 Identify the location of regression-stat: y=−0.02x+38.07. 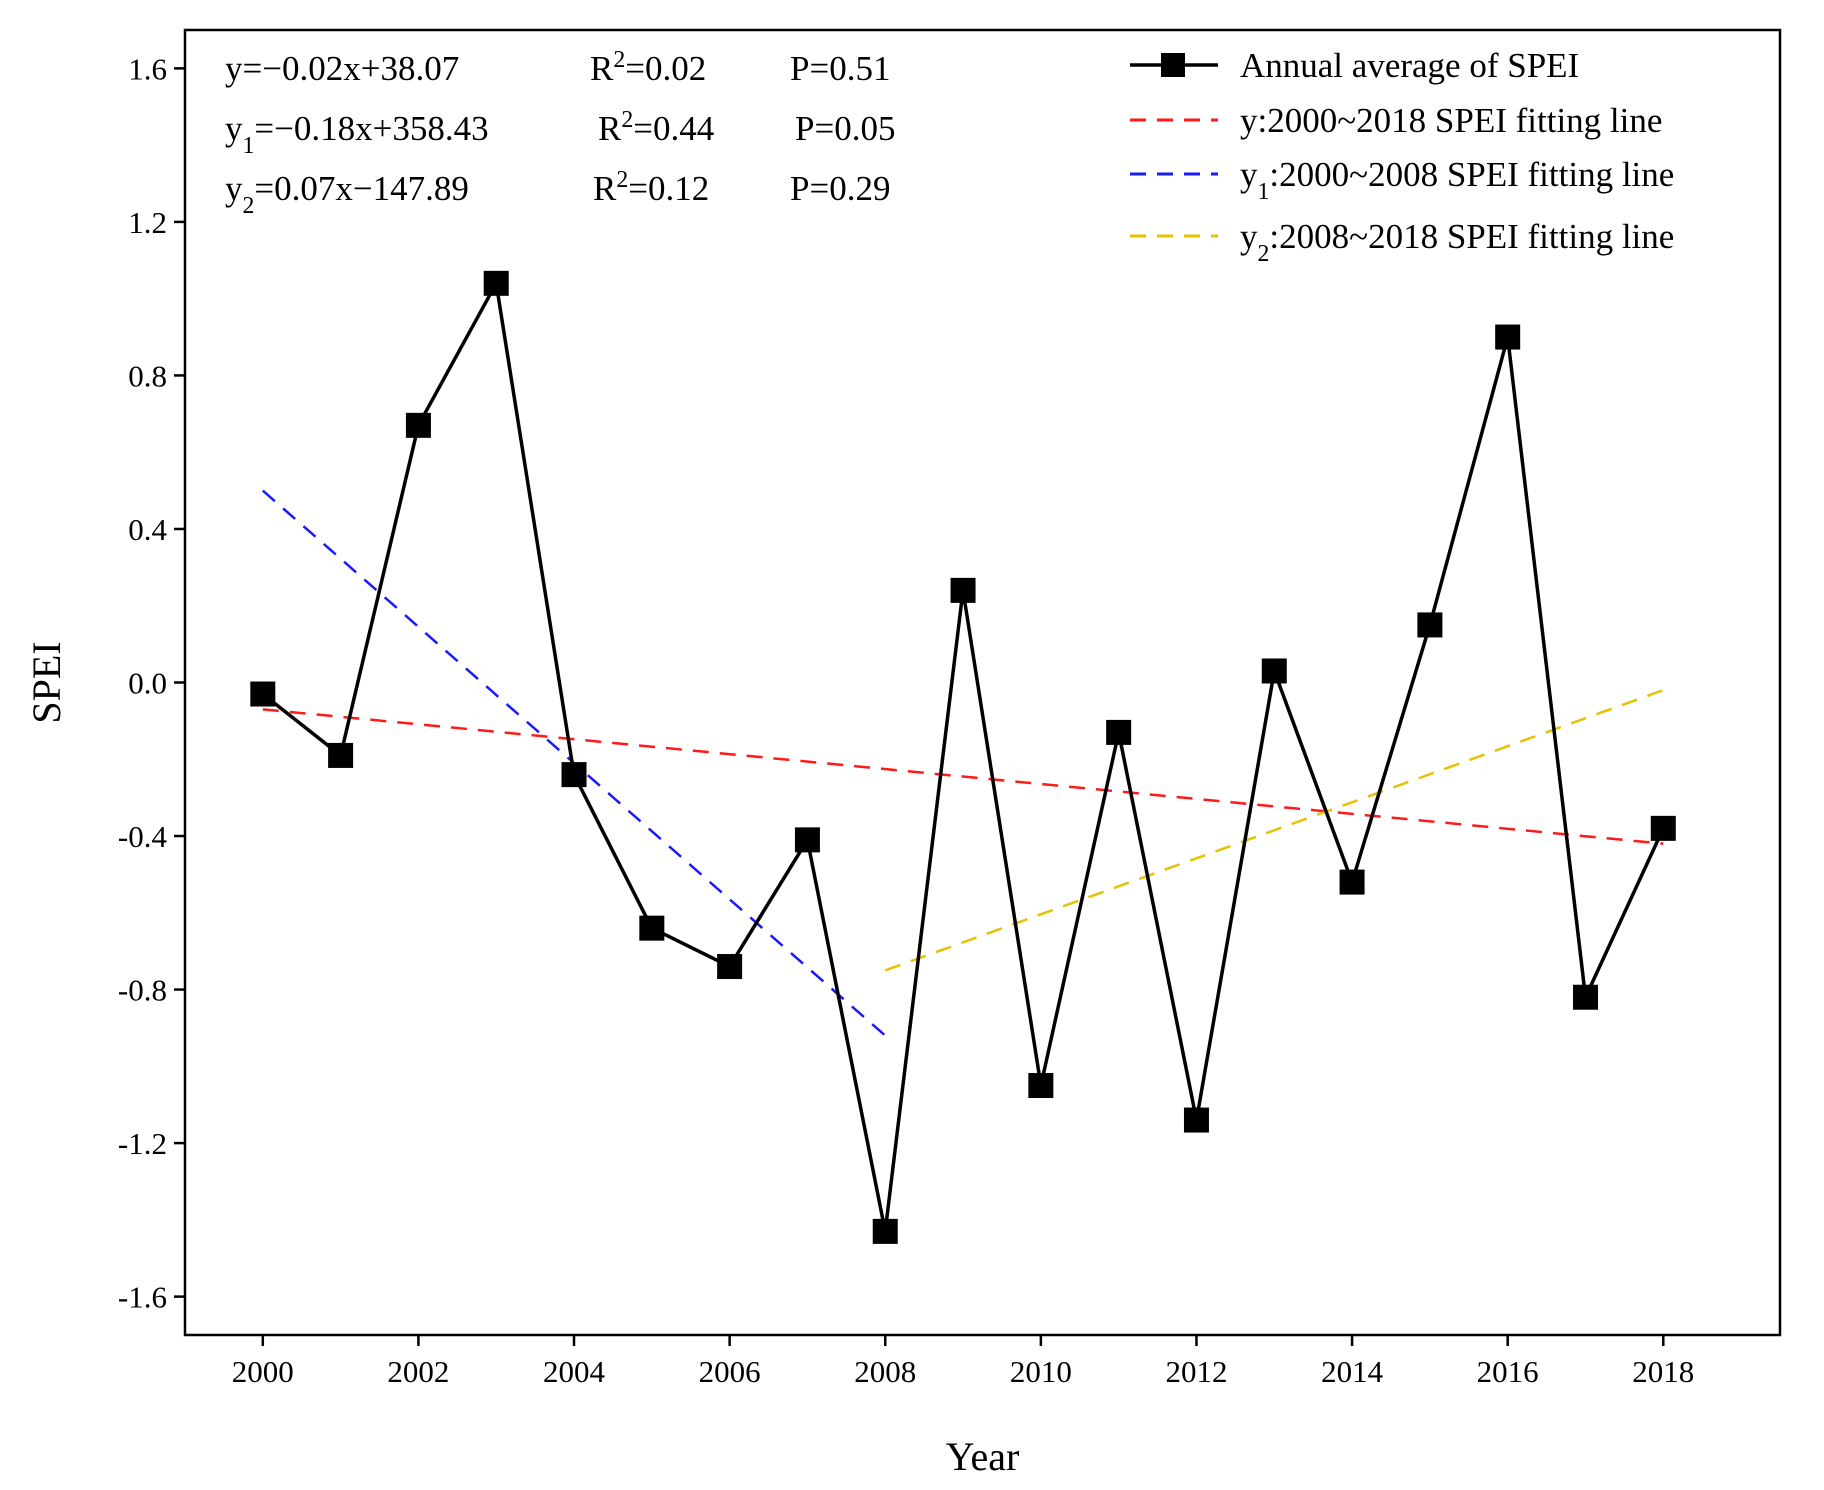
(342, 68).